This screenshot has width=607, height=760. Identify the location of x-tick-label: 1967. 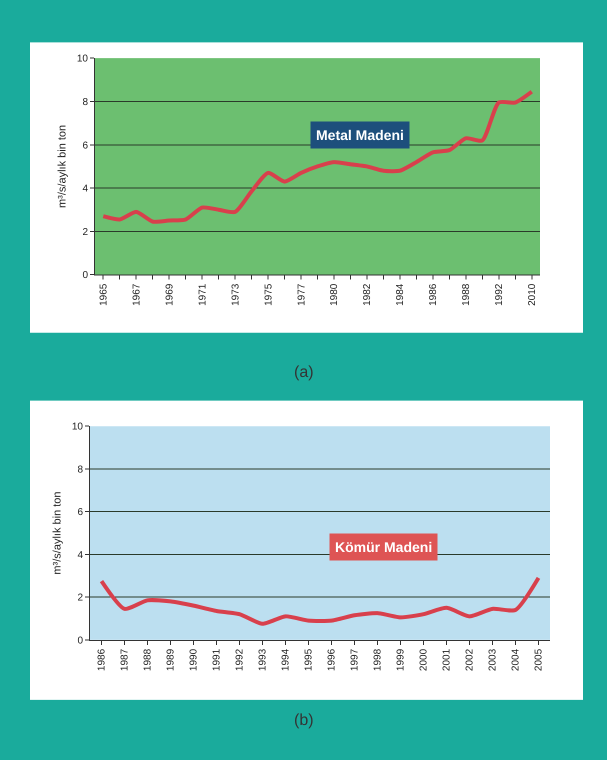
(136, 294).